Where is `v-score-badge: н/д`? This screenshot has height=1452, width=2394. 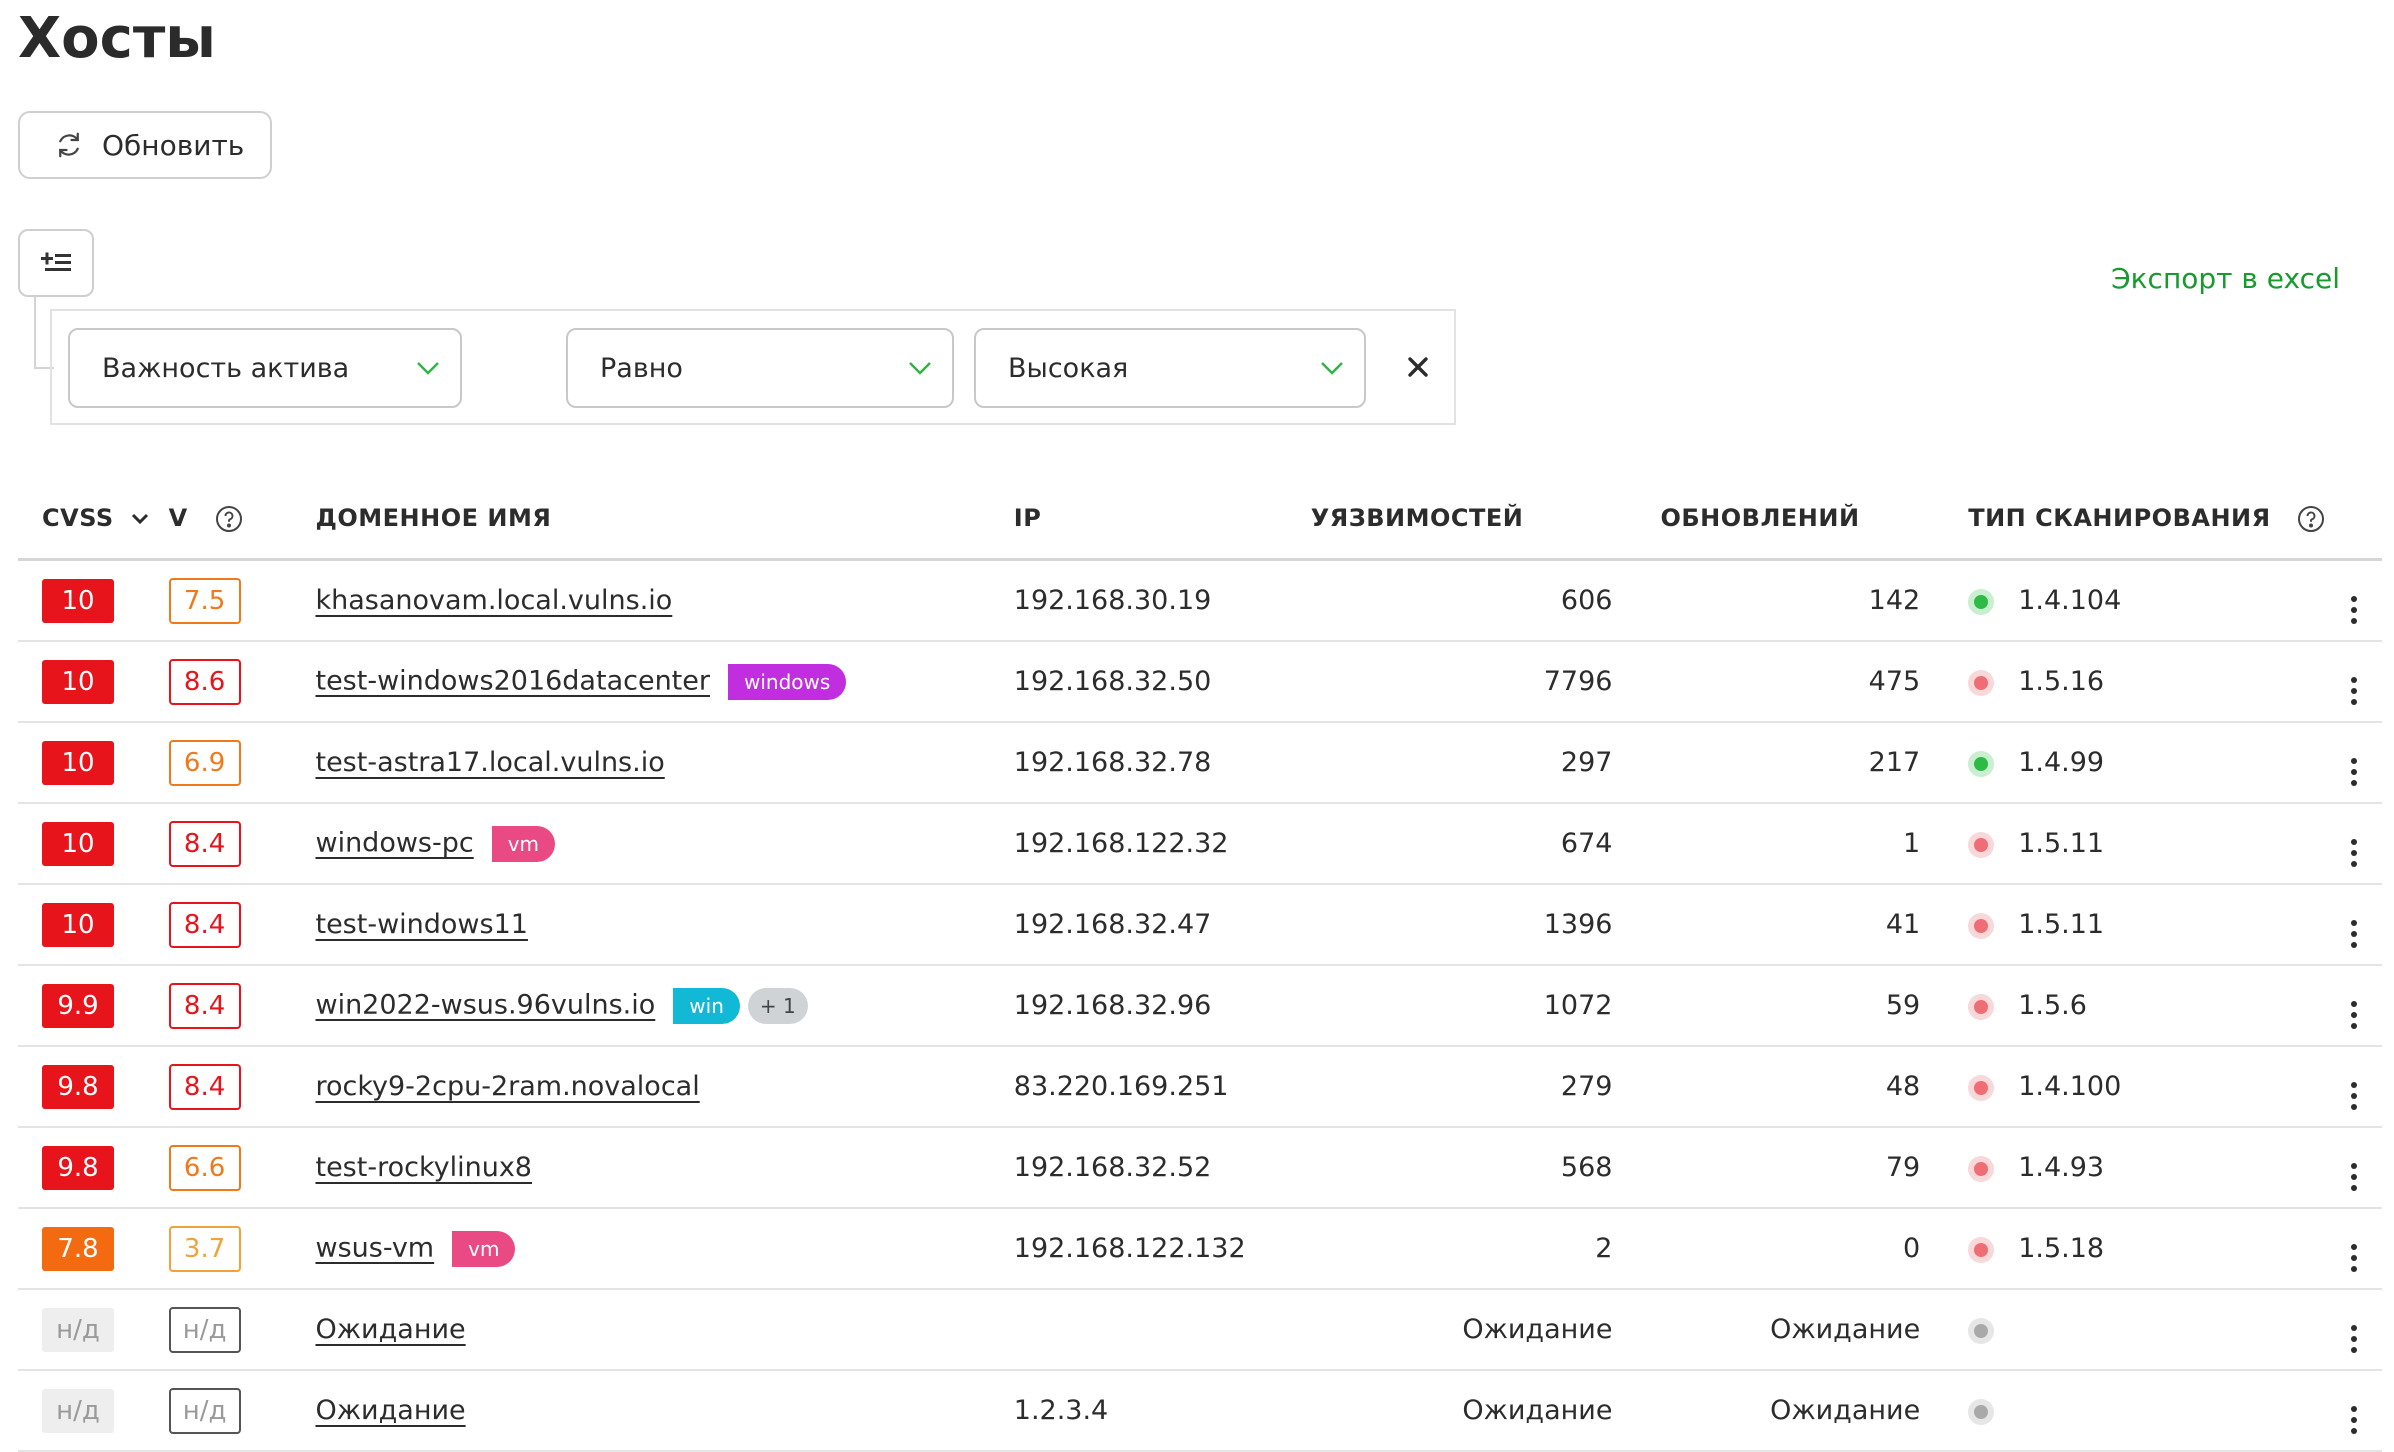
v-score-badge: н/д is located at coordinates (204, 1329).